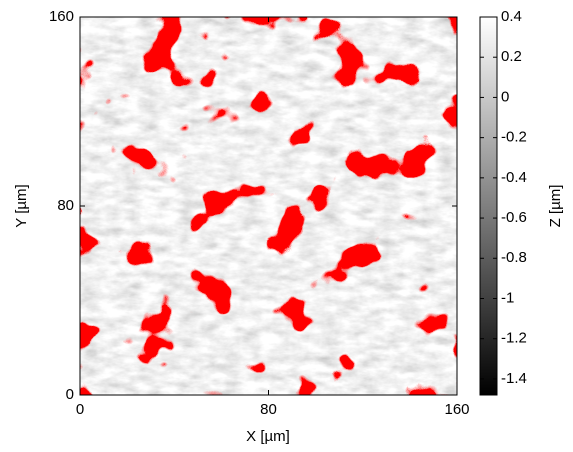 The image size is (573, 452). Describe the element at coordinates (268, 409) in the screenshot. I see `x-tick-label: 80` at that location.